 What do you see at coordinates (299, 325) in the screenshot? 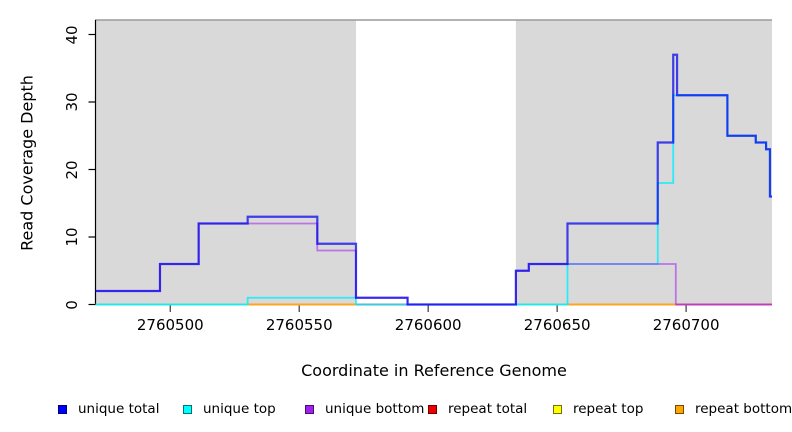
I see `x-tick-label: 2760550` at bounding box center [299, 325].